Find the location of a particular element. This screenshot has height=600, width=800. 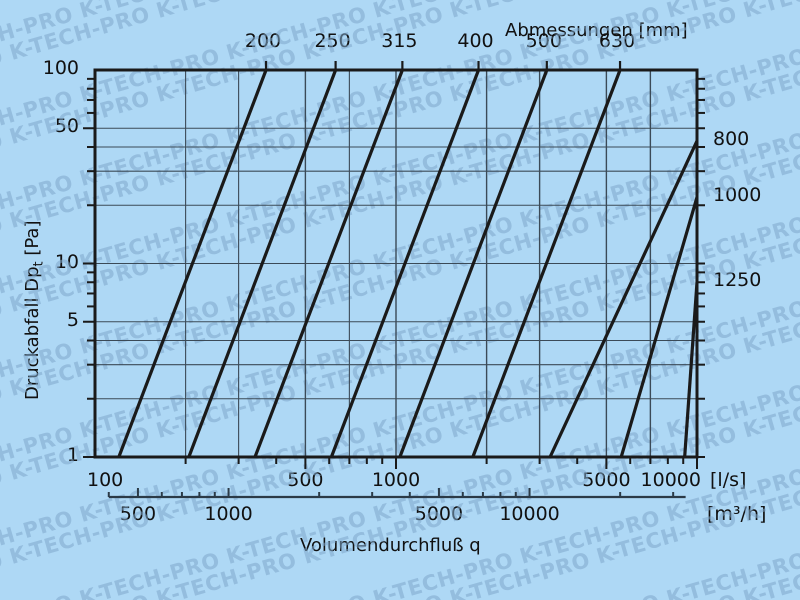

dimension-label-250: 250 is located at coordinates (332, 41).